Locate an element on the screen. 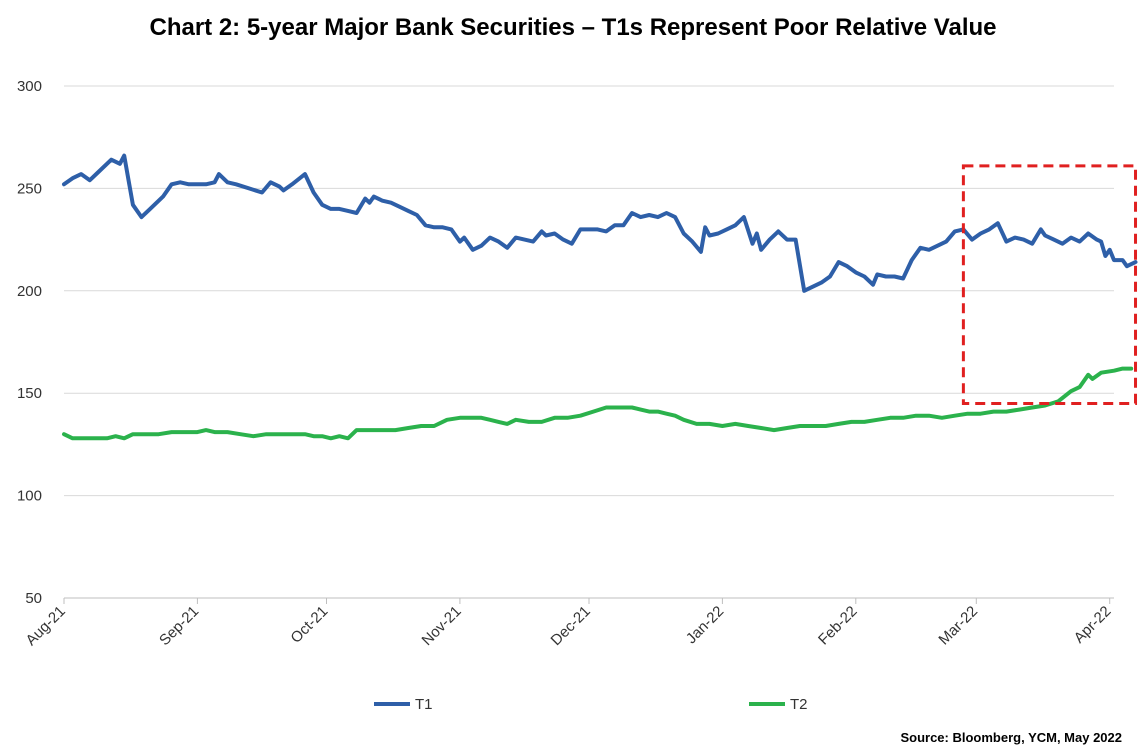 This screenshot has width=1146, height=753. x-tick-label: Oct-21 is located at coordinates (309, 625).